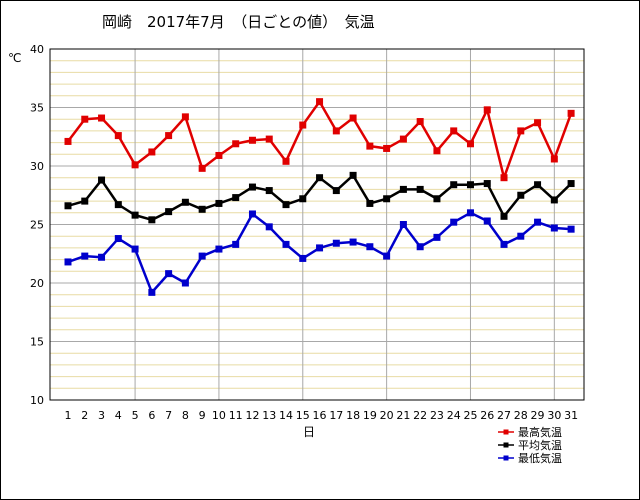 The height and width of the screenshot is (500, 640). What do you see at coordinates (68, 415) in the screenshot?
I see `x-tick-label: 1` at bounding box center [68, 415].